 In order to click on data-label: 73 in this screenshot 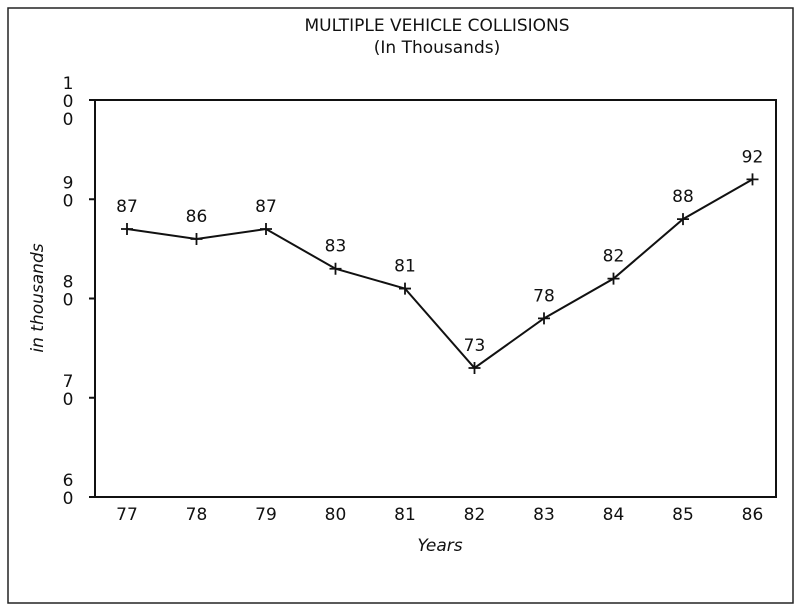, I will do `click(475, 346)`.